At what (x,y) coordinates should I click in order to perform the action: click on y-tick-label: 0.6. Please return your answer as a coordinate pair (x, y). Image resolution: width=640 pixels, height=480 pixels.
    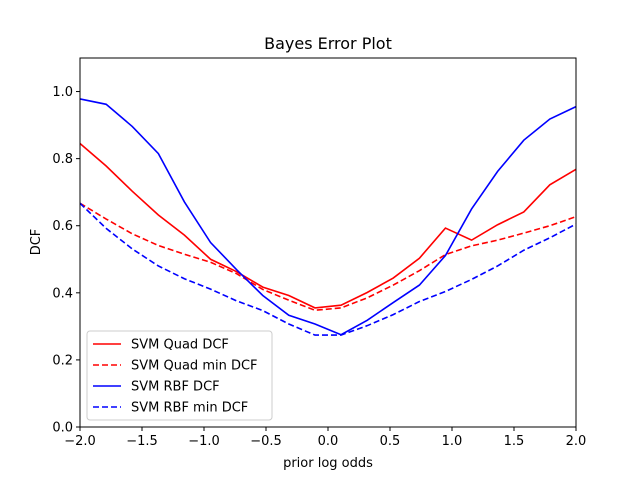
    Looking at the image, I should click on (62, 226).